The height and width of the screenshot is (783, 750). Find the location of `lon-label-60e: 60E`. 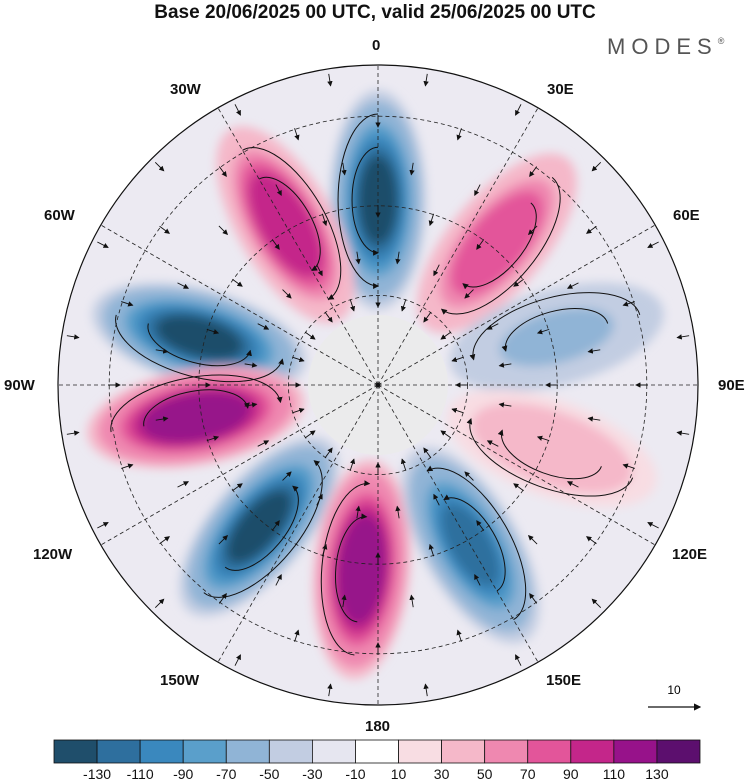

lon-label-60e: 60E is located at coordinates (686, 215).